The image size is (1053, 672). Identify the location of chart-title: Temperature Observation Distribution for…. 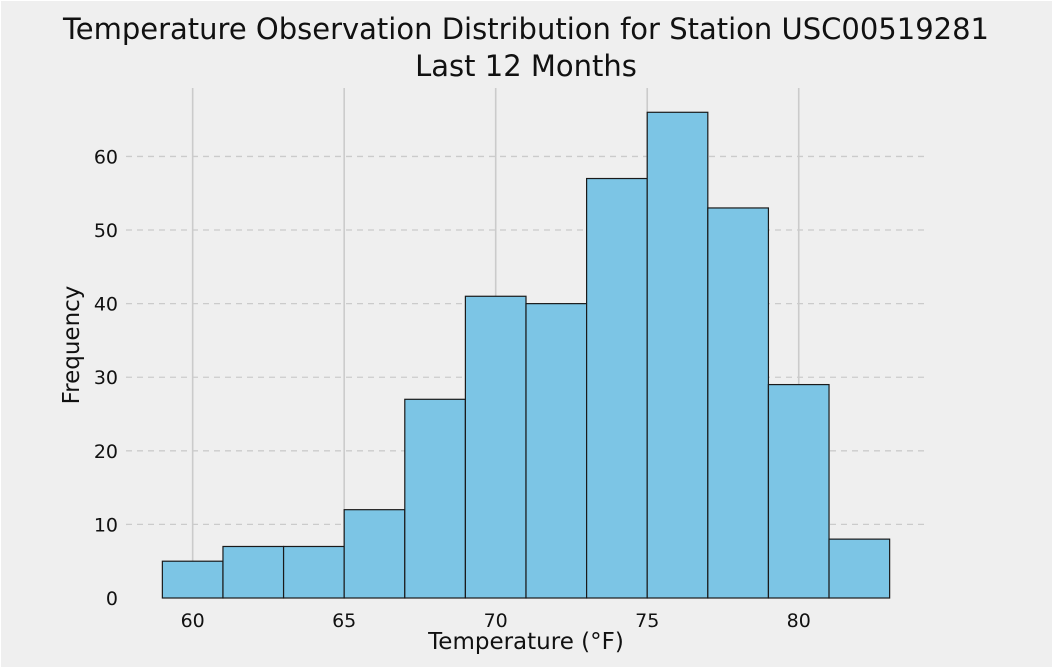
(525, 29).